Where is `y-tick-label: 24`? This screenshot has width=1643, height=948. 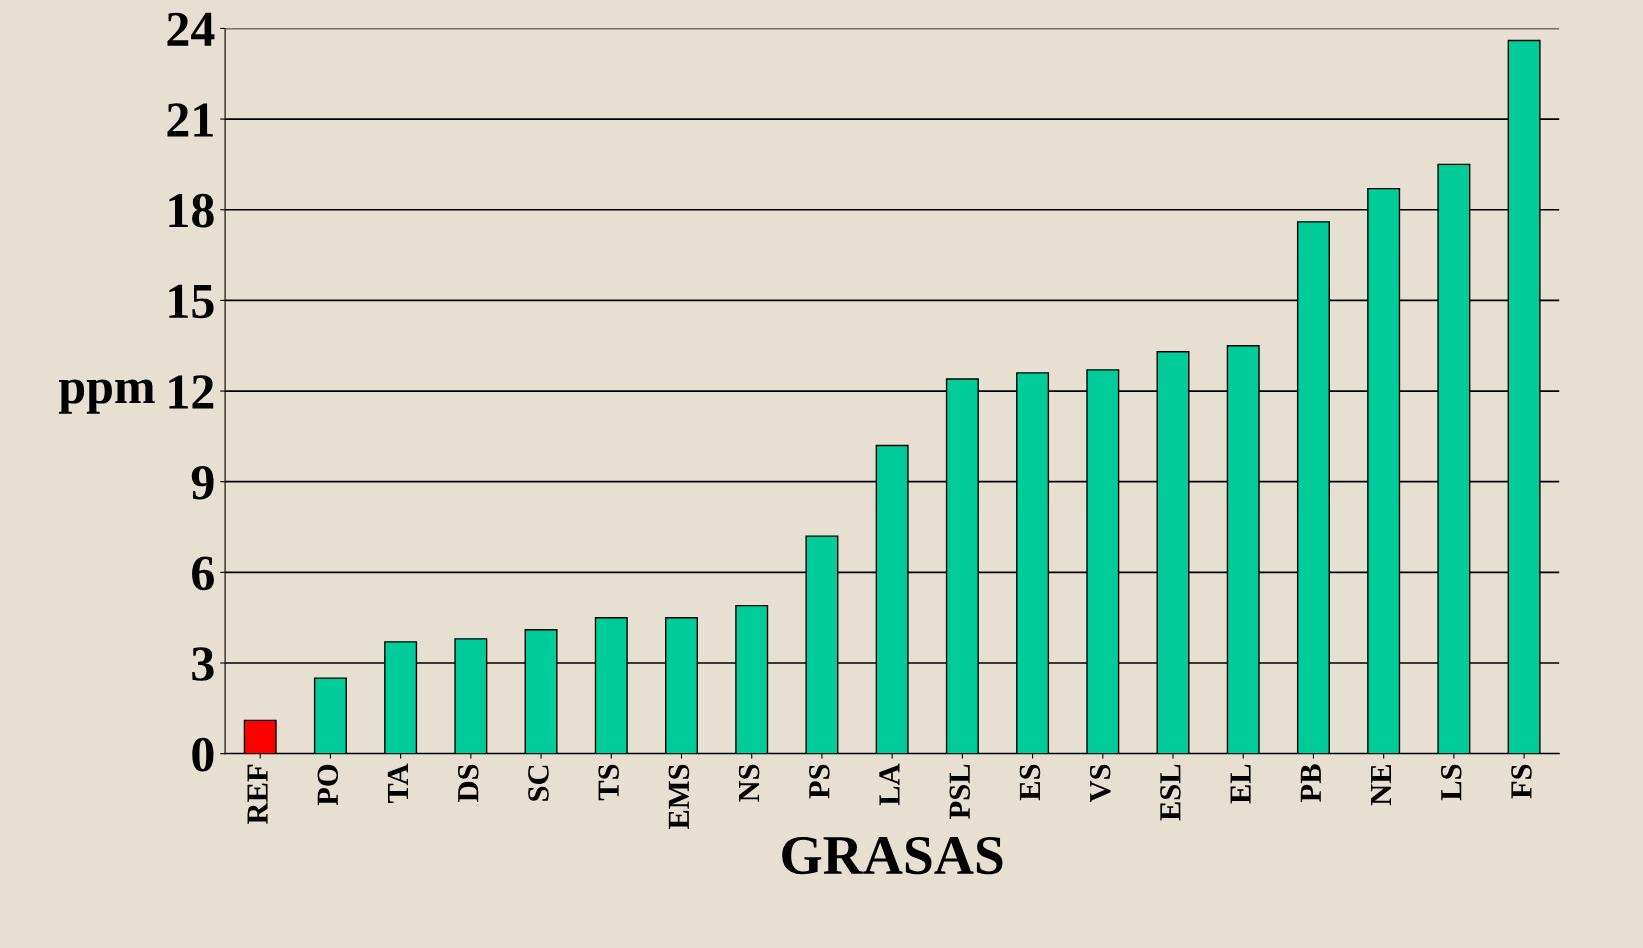
y-tick-label: 24 is located at coordinates (191, 29).